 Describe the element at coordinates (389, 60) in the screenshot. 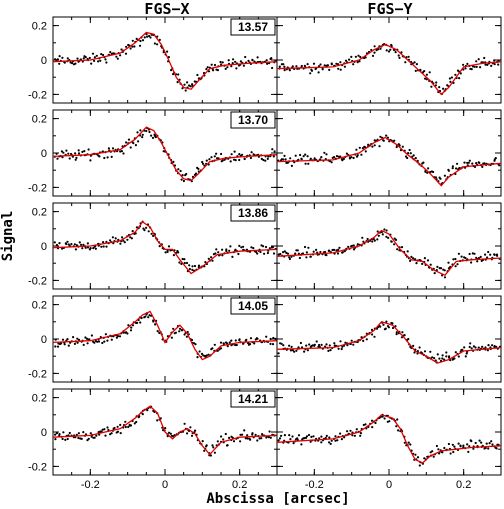

I see `panel-frame` at that location.